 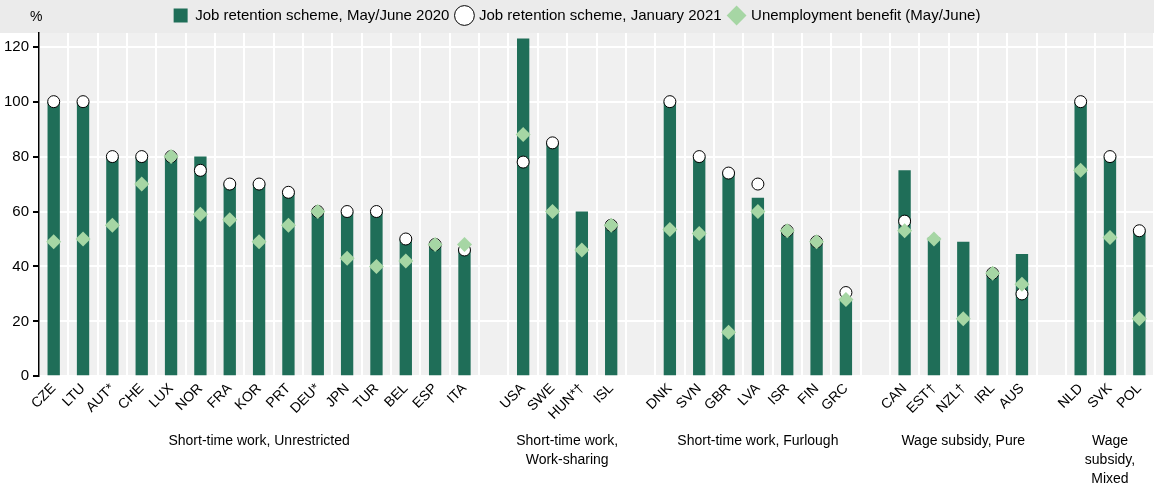 I want to click on x-tick-label: ISL, so click(x=603, y=392).